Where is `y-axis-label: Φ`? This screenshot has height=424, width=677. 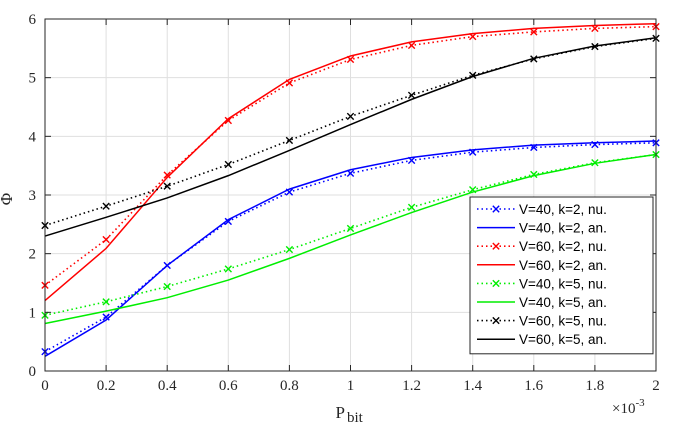 y-axis-label: Φ is located at coordinates (8, 199).